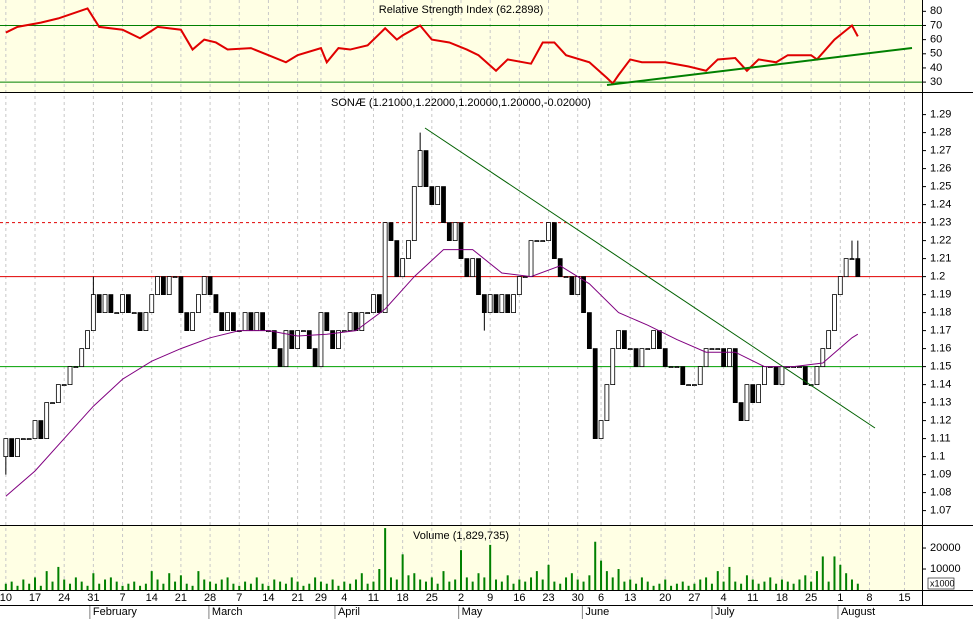 The image size is (973, 619). Describe the element at coordinates (869, 598) in the screenshot. I see `x-tick-label: 8` at that location.